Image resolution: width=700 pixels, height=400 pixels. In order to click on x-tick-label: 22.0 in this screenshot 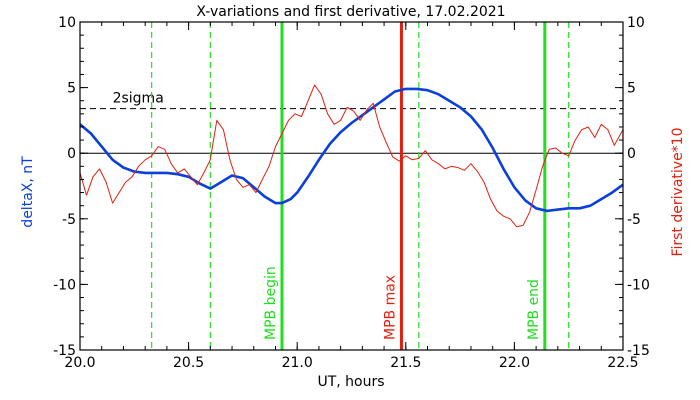, I will do `click(514, 363)`.